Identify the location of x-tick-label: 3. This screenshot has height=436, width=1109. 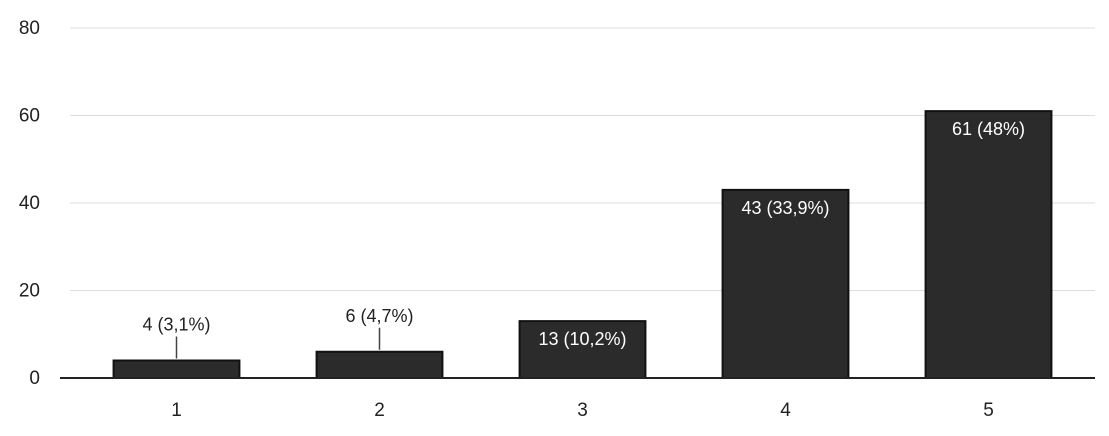
(582, 410).